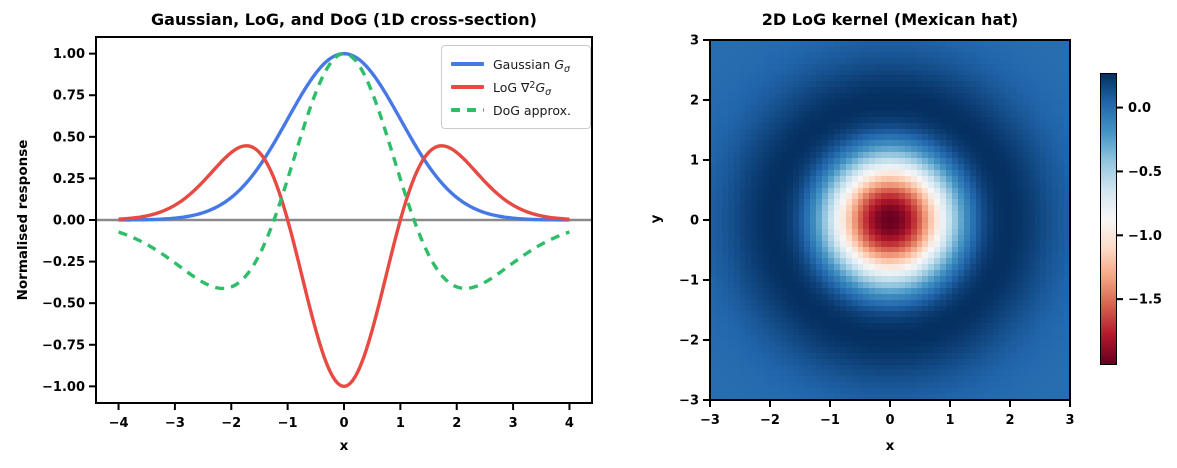 This screenshot has width=1177, height=468. Describe the element at coordinates (63, 387) in the screenshot. I see `y-tick-label: −1.00` at that location.